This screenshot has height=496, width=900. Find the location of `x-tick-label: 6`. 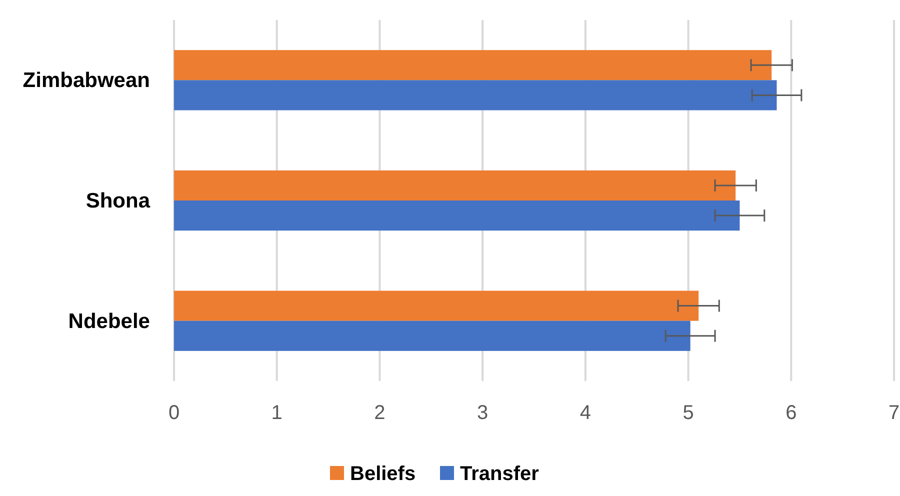

x-tick-label: 6 is located at coordinates (791, 413).